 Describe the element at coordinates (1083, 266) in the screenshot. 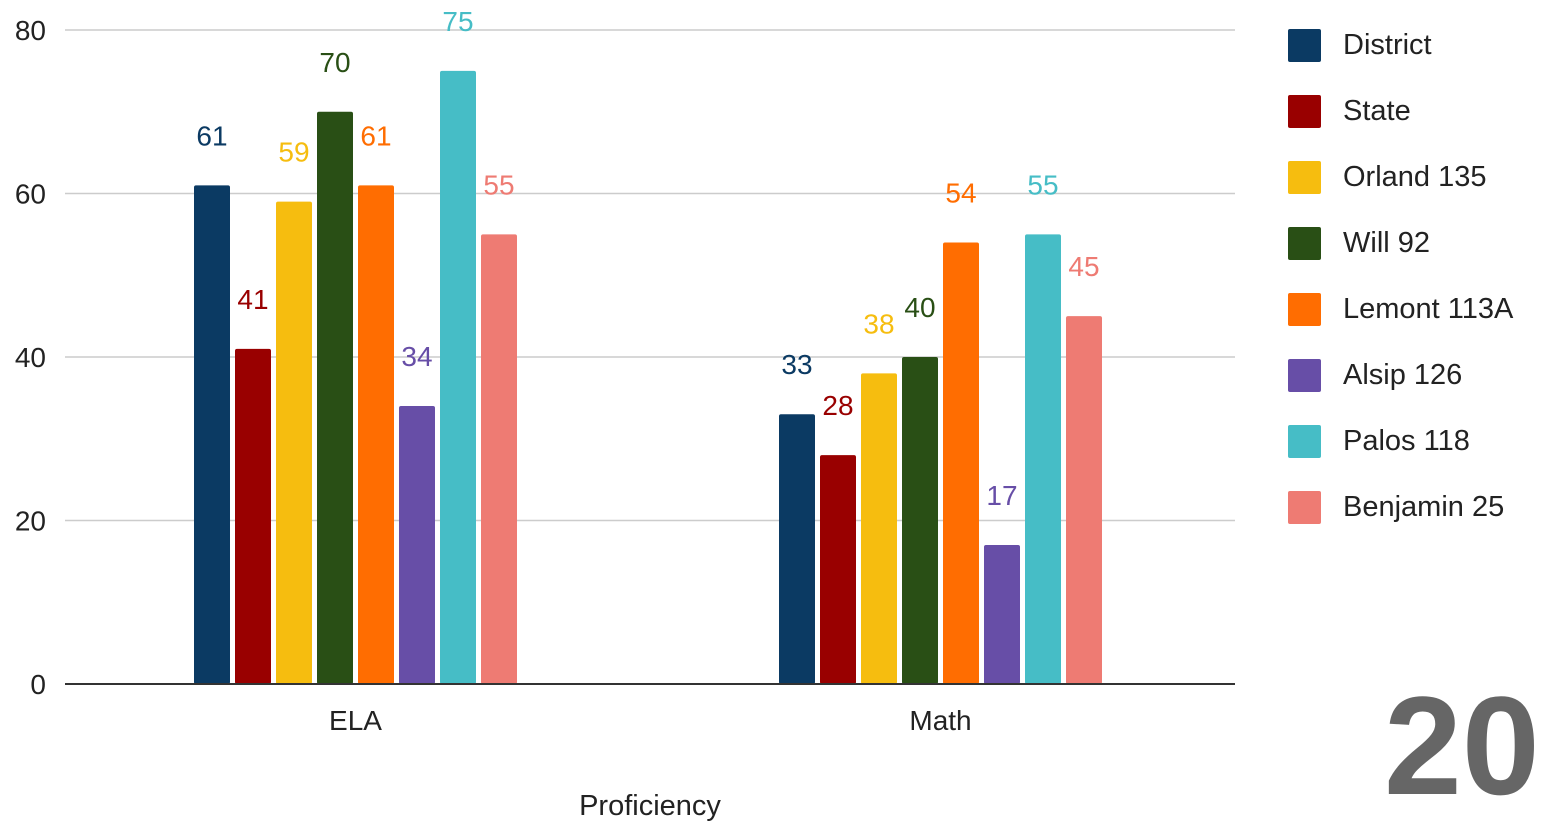

I see `data-label: 45` at that location.